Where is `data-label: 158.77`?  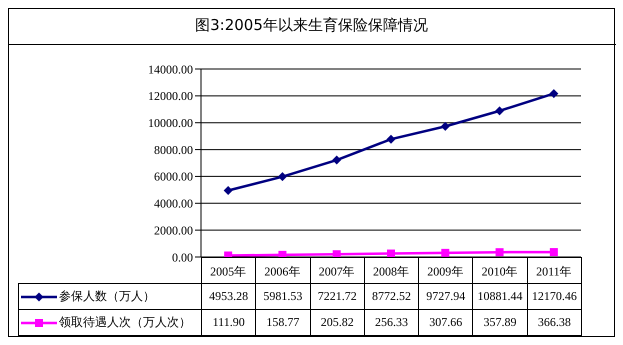
data-label: 158.77 is located at coordinates (283, 323).